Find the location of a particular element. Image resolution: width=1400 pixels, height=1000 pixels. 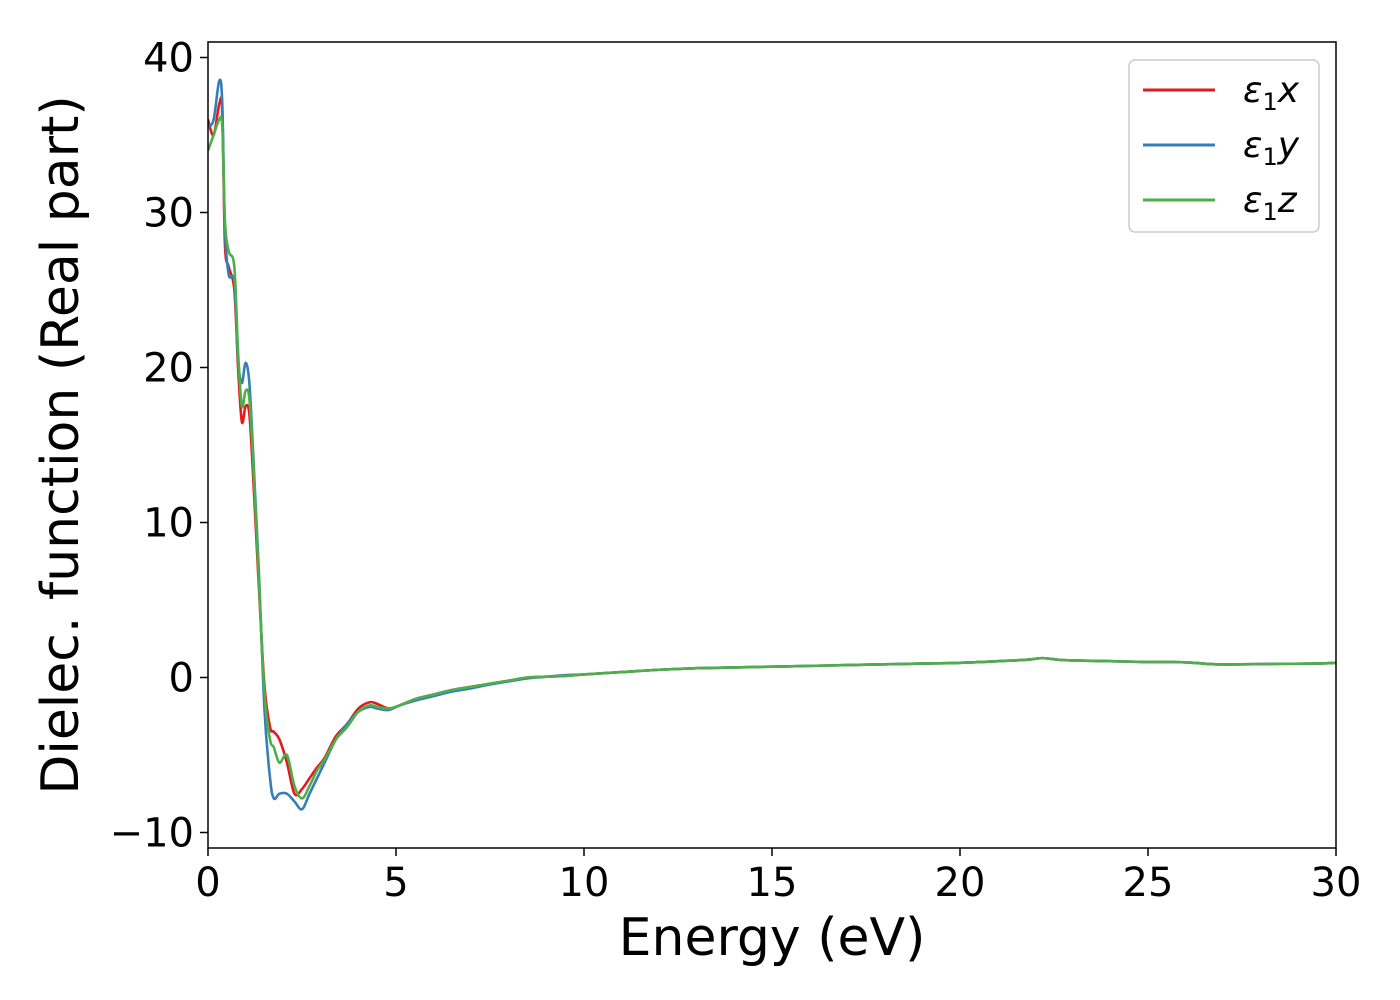

y-axis-title: Dielec. function (Real part) is located at coordinates (61, 444).